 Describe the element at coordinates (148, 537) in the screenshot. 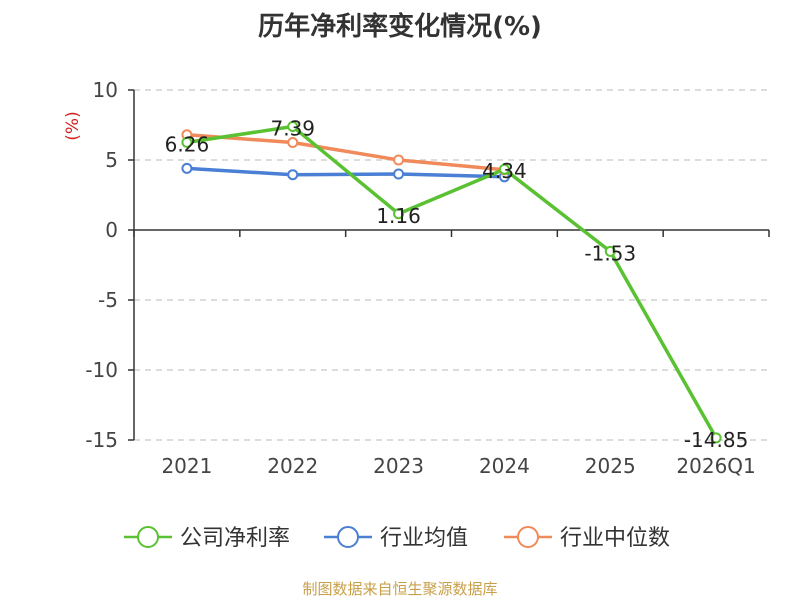

I see `legend-marker-company` at that location.